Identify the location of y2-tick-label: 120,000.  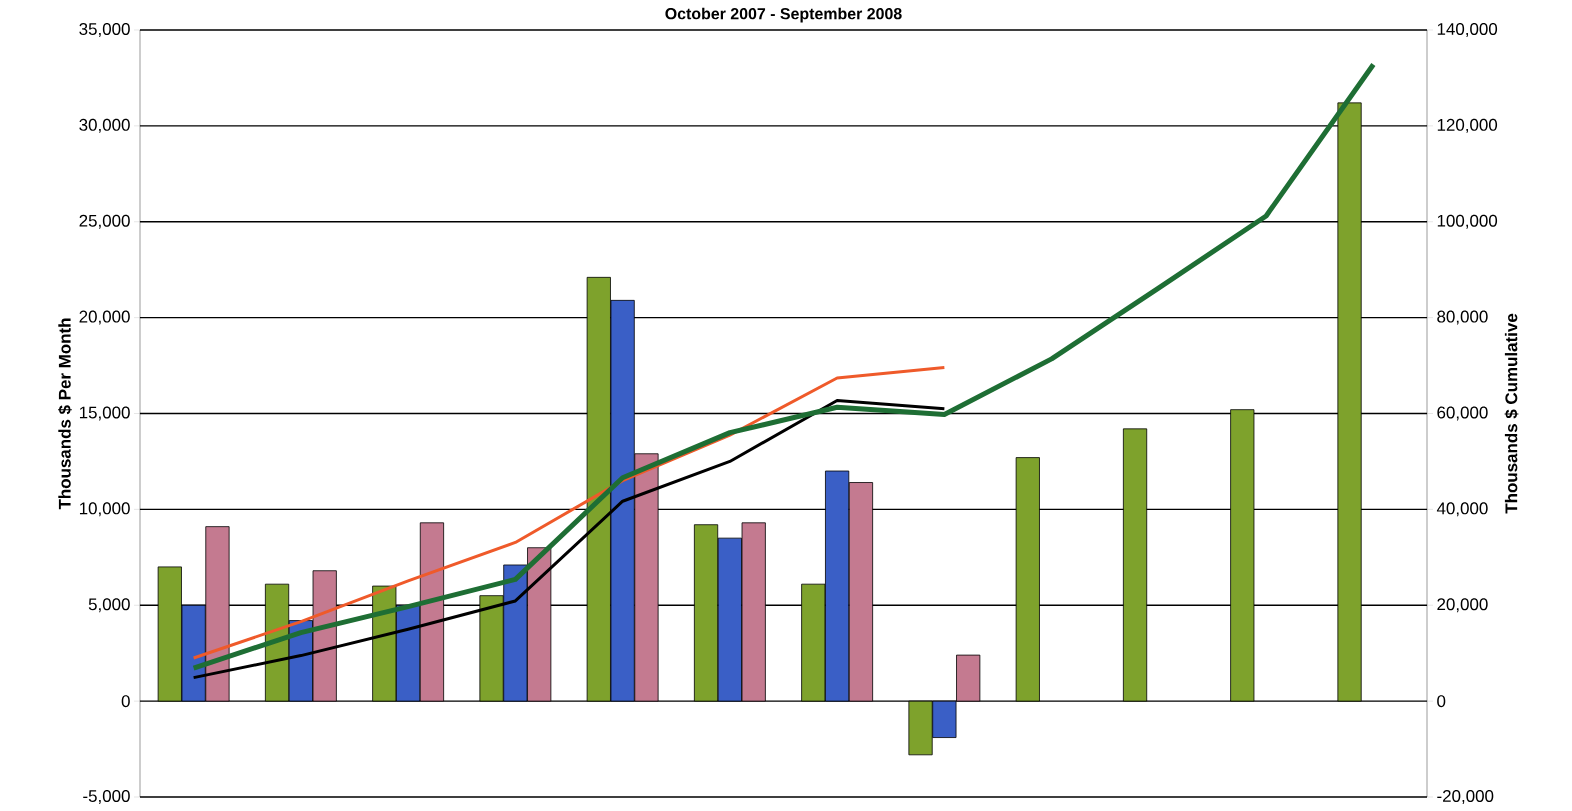
(1467, 125).